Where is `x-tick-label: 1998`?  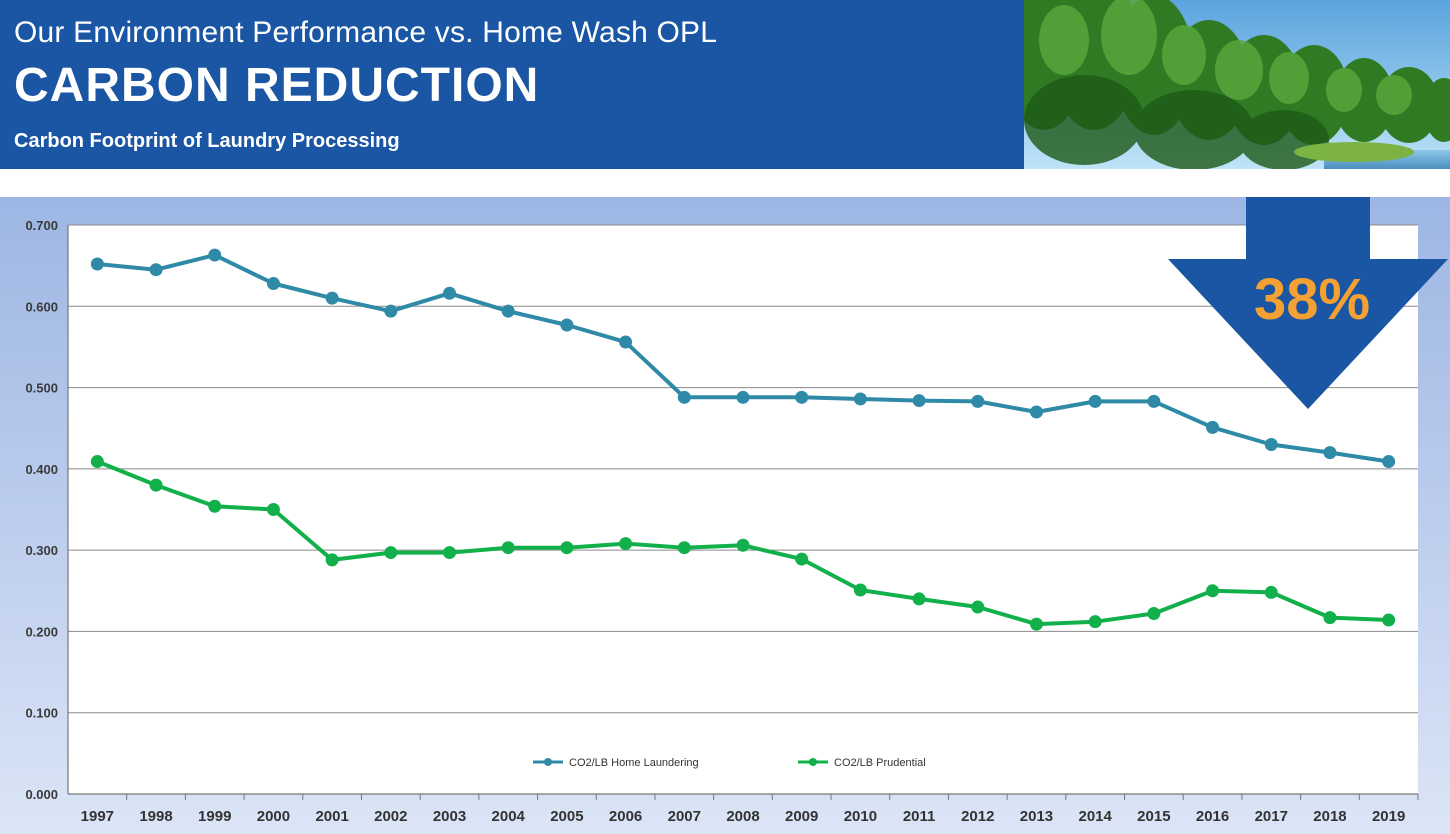 x-tick-label: 1998 is located at coordinates (155, 816).